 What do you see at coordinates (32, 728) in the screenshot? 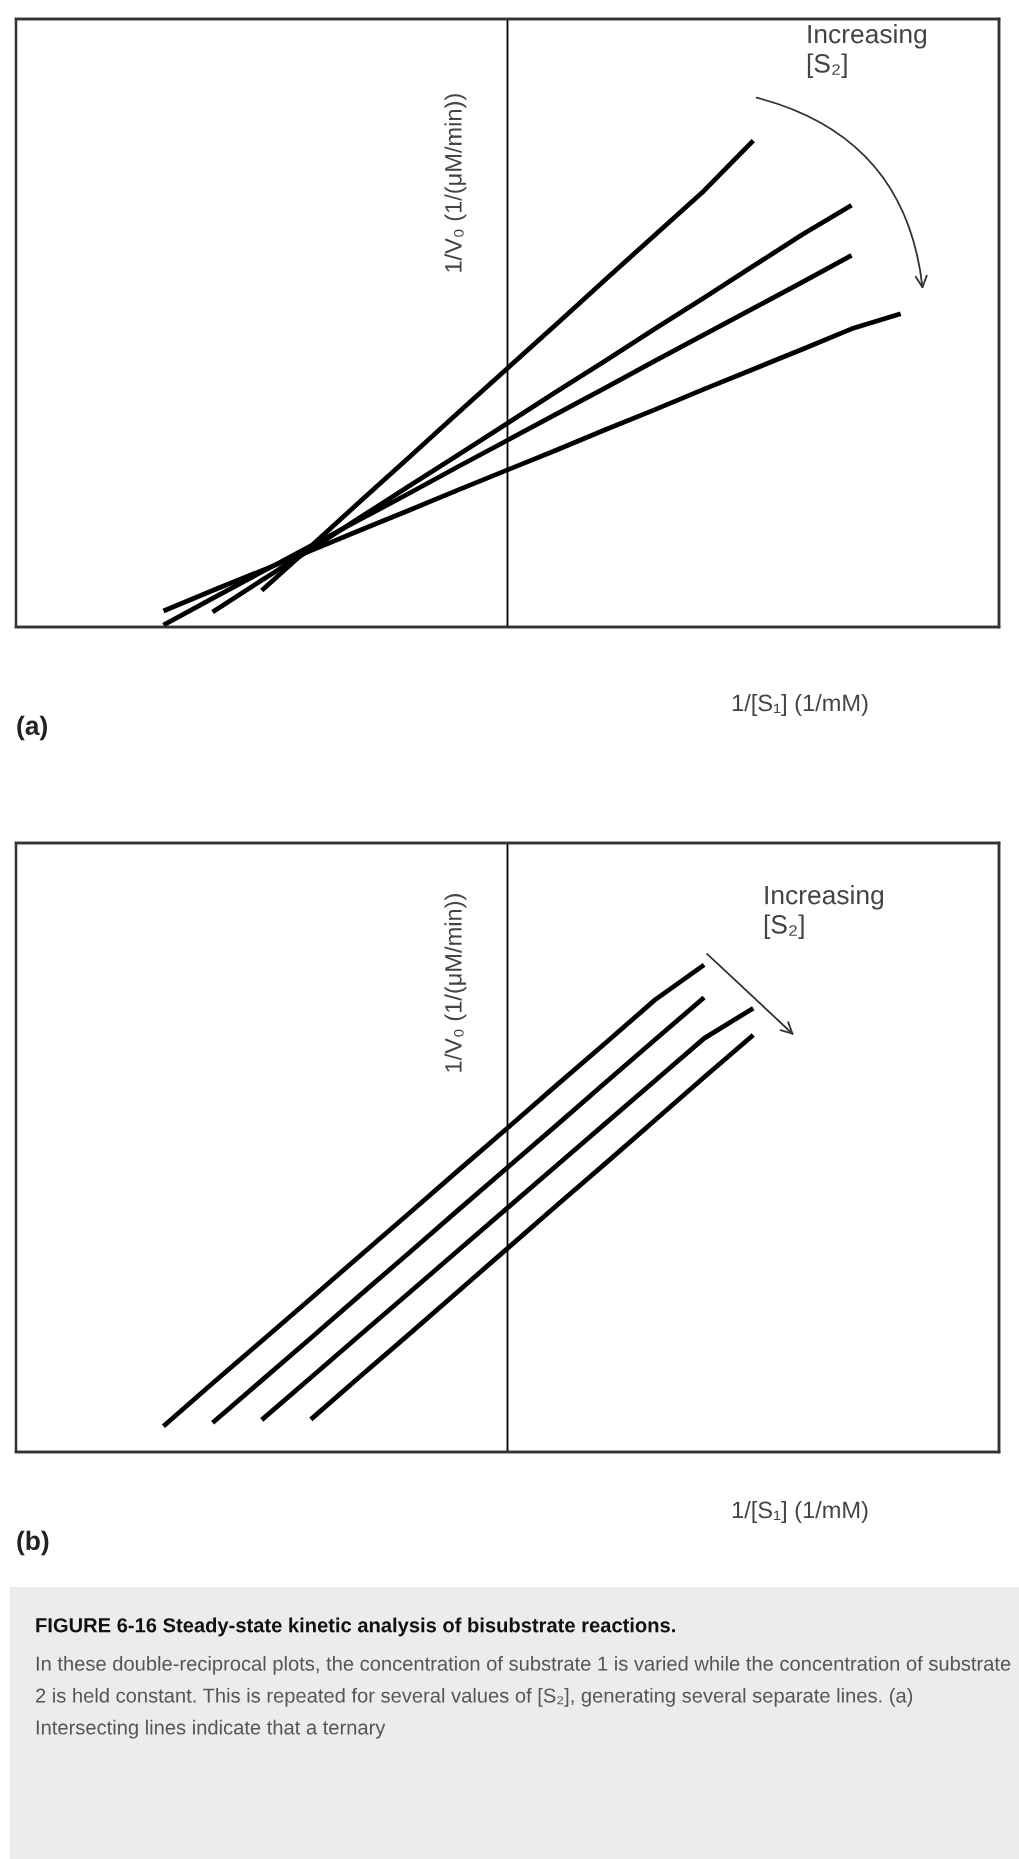
I see `text: (a)` at bounding box center [32, 728].